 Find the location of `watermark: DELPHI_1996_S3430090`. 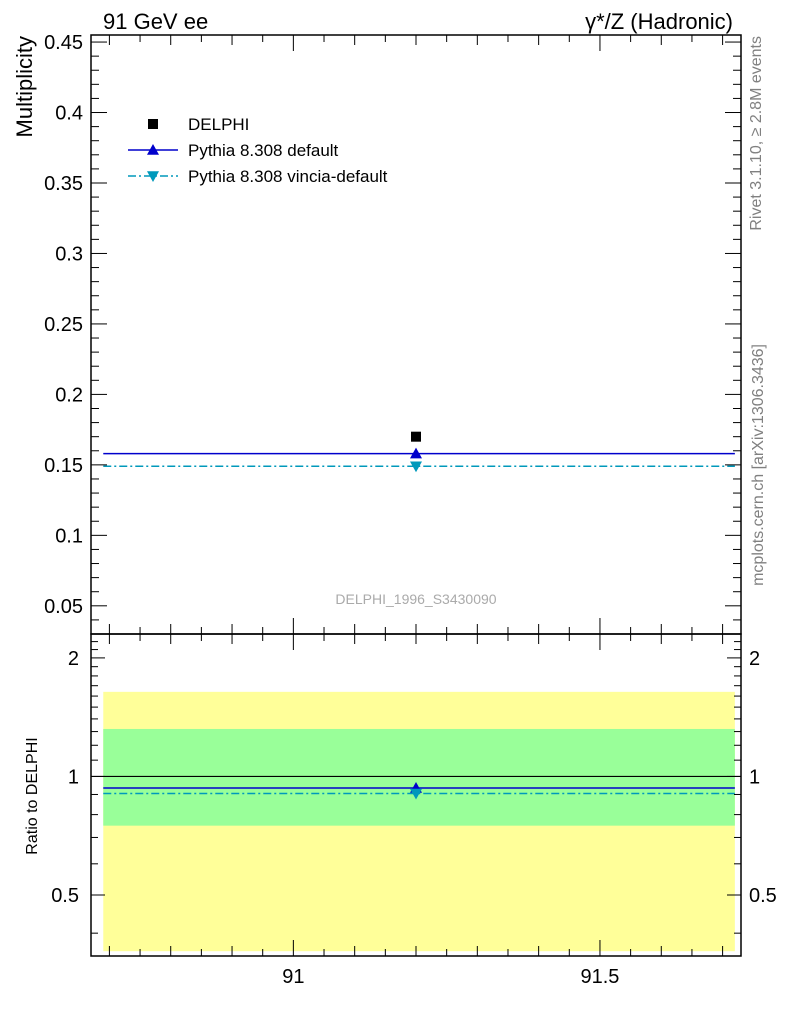

watermark: DELPHI_1996_S3430090 is located at coordinates (415, 599).